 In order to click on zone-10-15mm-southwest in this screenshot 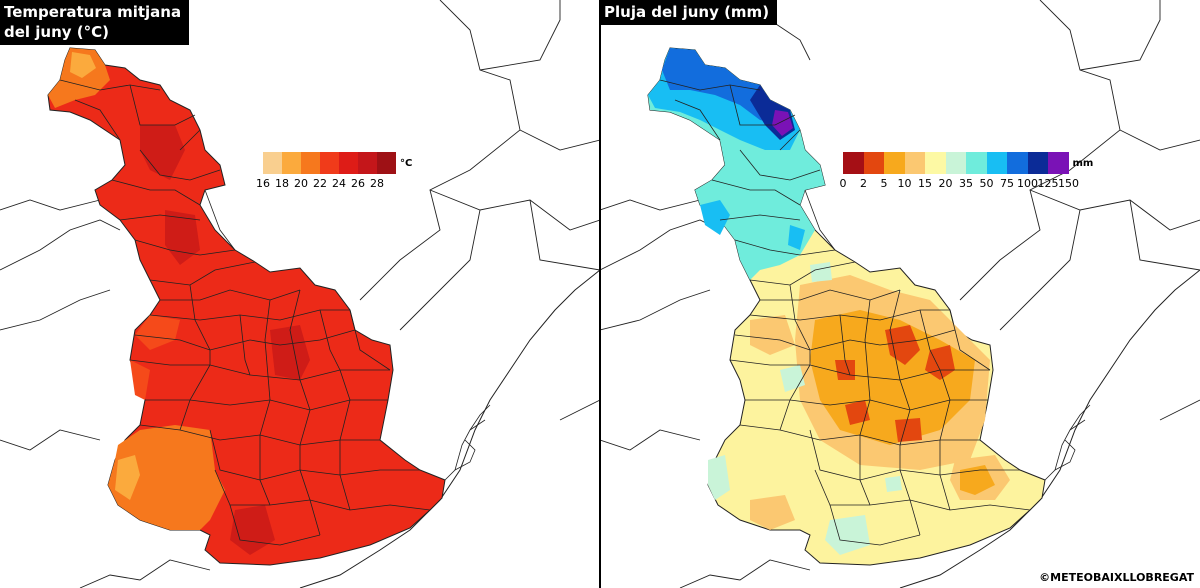, I will do `click(772, 512)`.